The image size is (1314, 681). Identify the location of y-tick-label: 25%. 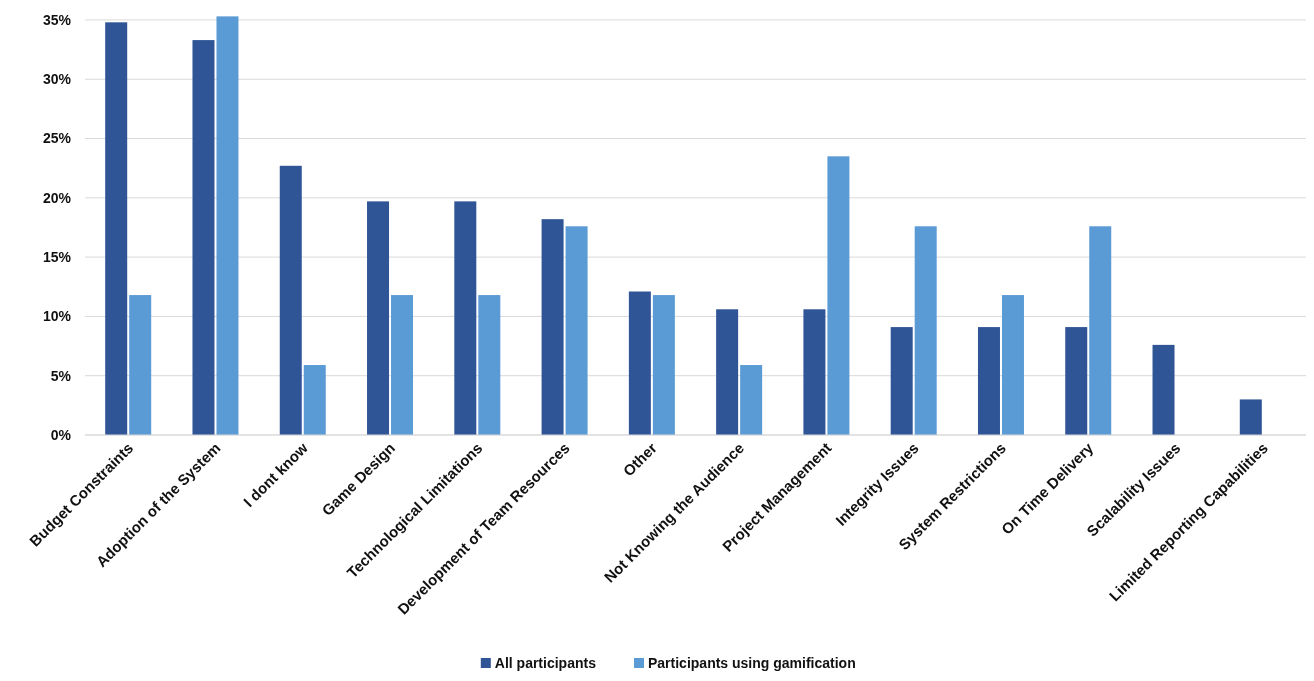
(57, 138).